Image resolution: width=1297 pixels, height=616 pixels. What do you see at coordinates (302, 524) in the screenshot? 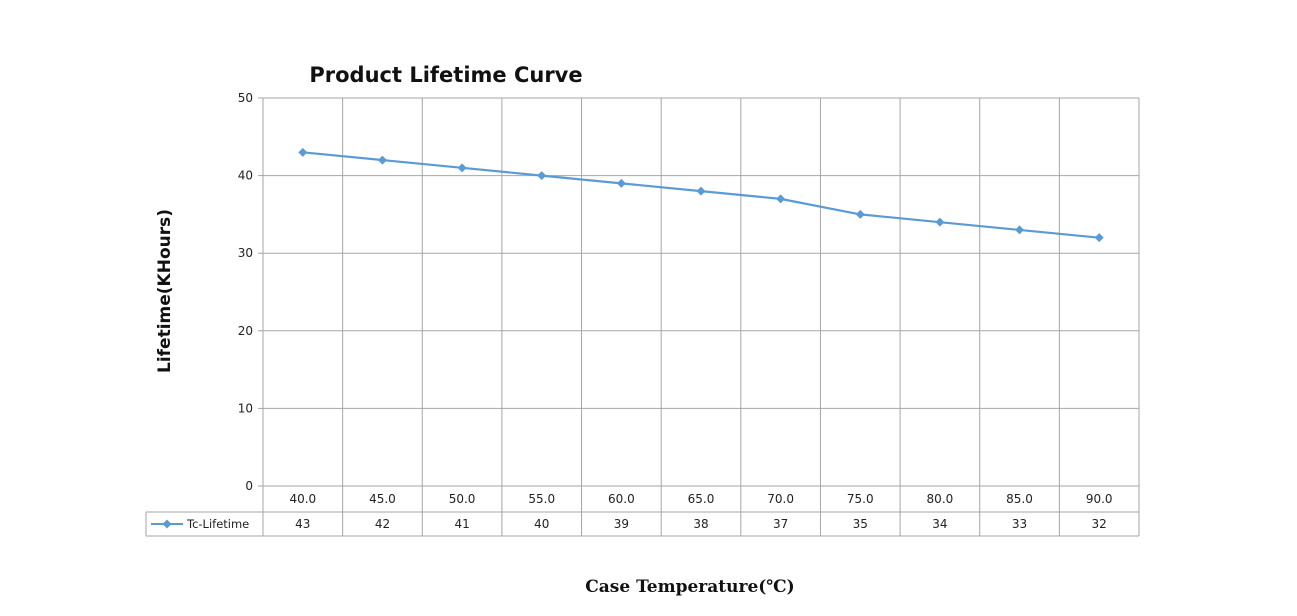
I see `table-value-cell: 43` at bounding box center [302, 524].